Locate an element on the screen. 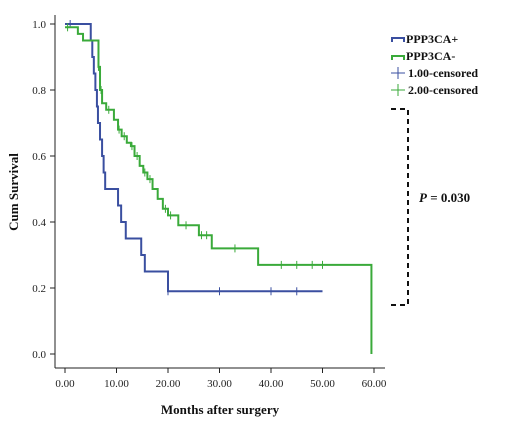 This screenshot has height=425, width=510. x-tick-label: 0.00 is located at coordinates (65, 384).